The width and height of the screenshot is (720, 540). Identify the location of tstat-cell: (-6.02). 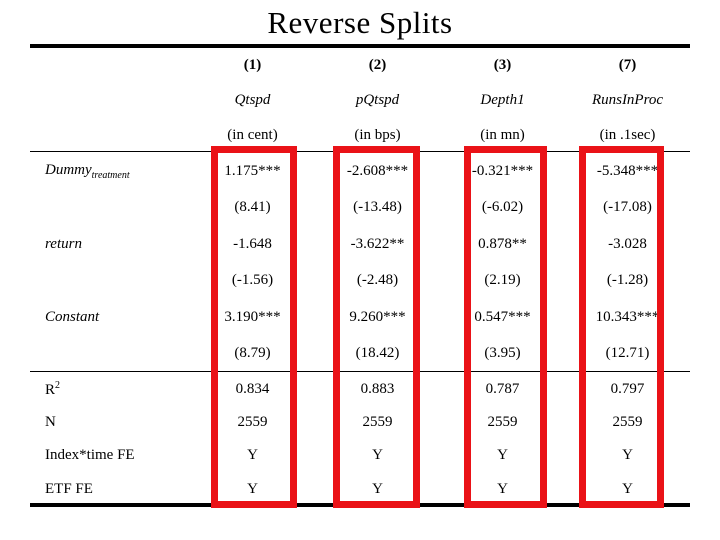
(502, 207).